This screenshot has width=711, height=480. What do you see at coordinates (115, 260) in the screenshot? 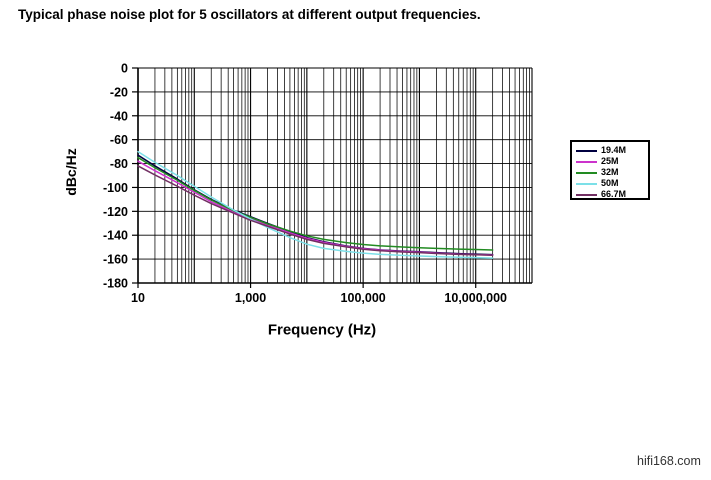
I see `y-tick-label: -160` at bounding box center [115, 260].